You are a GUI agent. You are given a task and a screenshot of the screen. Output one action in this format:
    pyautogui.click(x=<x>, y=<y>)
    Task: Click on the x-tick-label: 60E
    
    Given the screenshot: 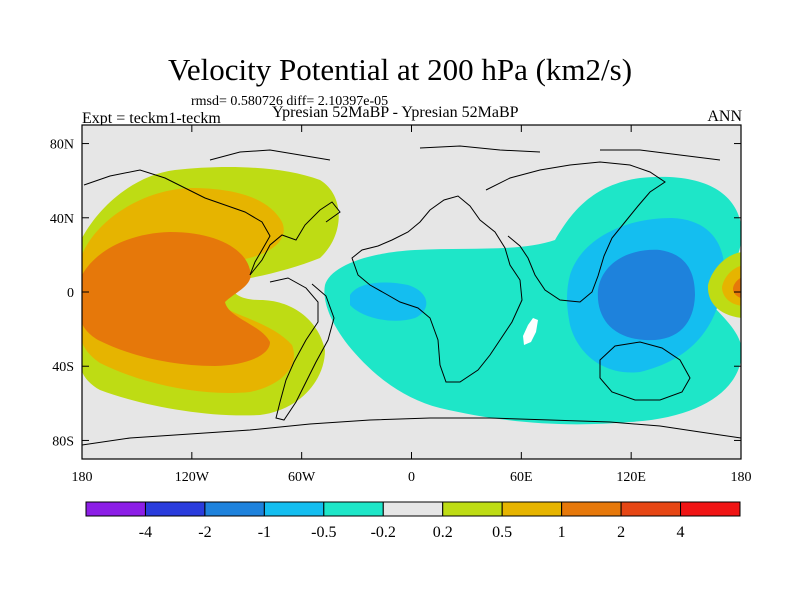 What is the action you would take?
    pyautogui.click(x=521, y=477)
    